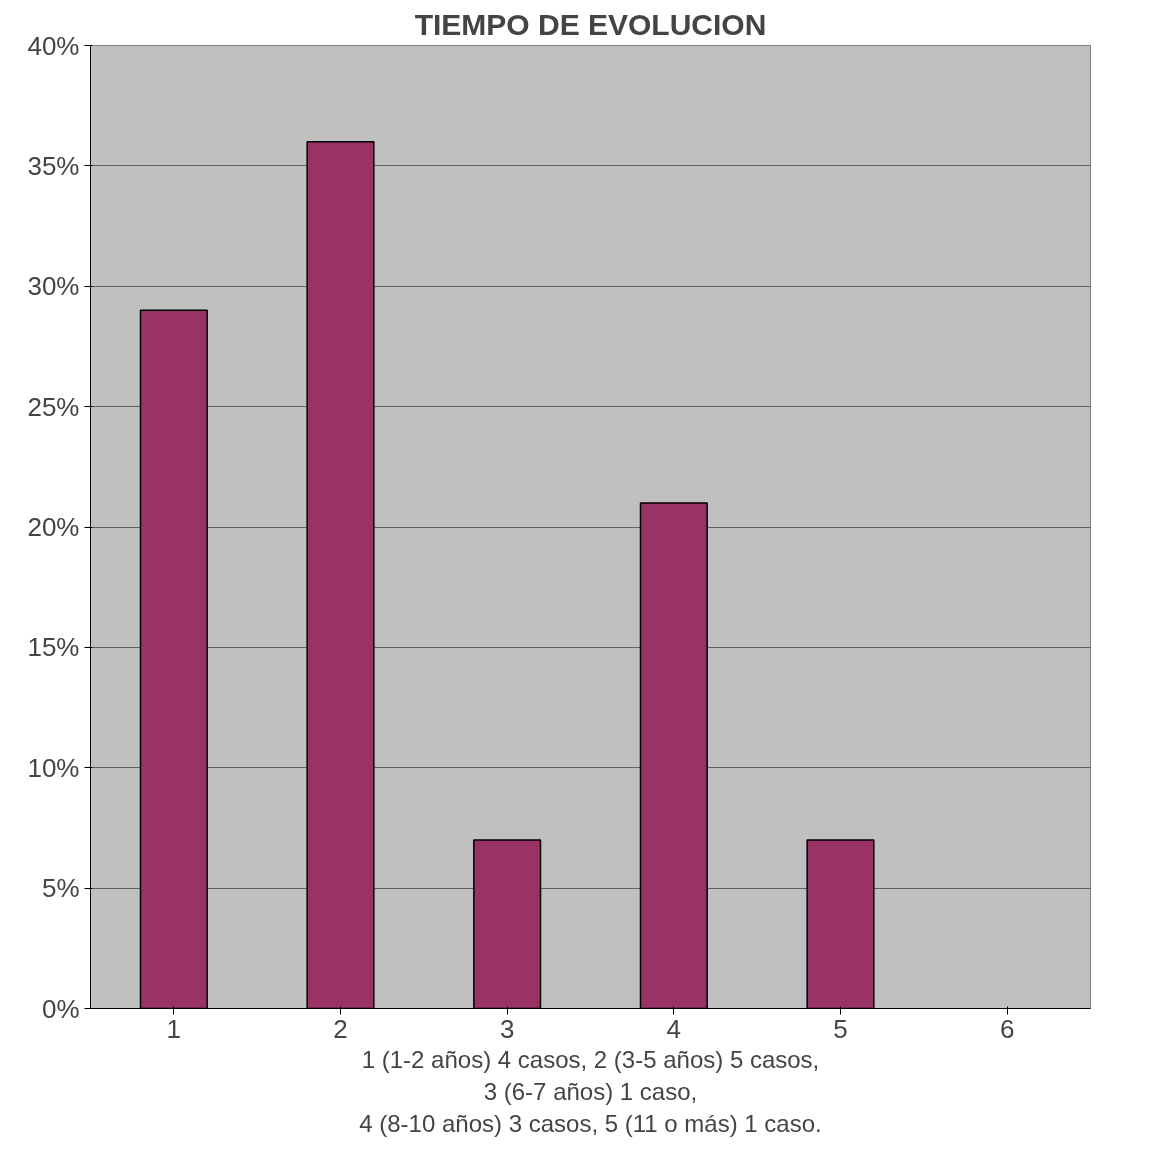 The height and width of the screenshot is (1163, 1171). Describe the element at coordinates (53, 527) in the screenshot. I see `y-tick-label: 20%` at that location.